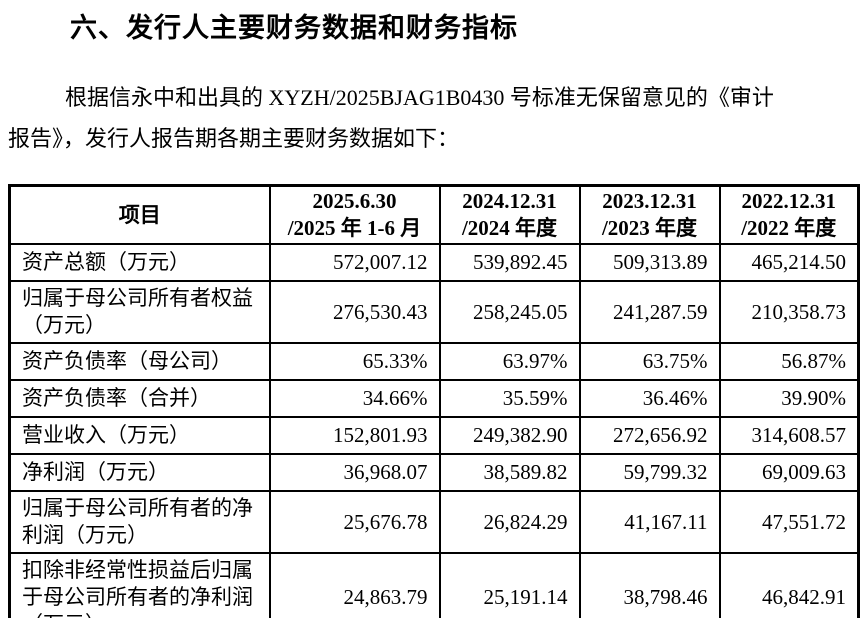 The width and height of the screenshot is (867, 618). Describe the element at coordinates (354, 201) in the screenshot. I see `period-date: 2025.6.30` at that location.